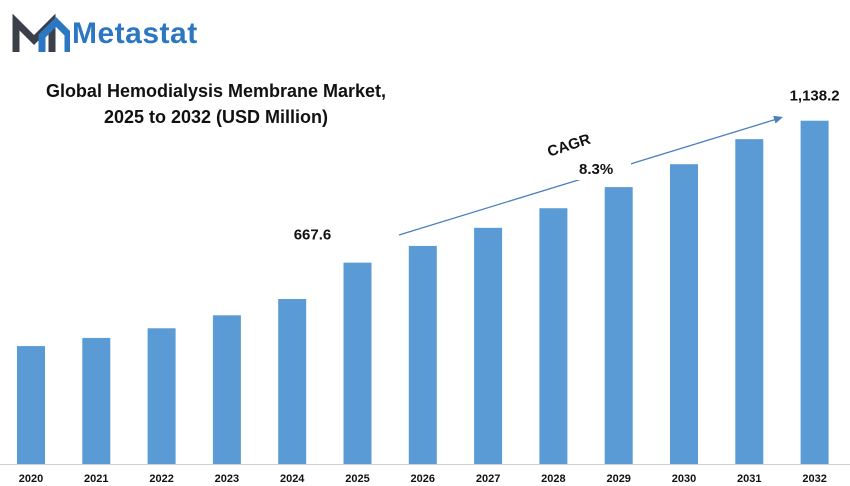 The height and width of the screenshot is (486, 850). I want to click on x-tick-label-2026: 2026, so click(423, 479).